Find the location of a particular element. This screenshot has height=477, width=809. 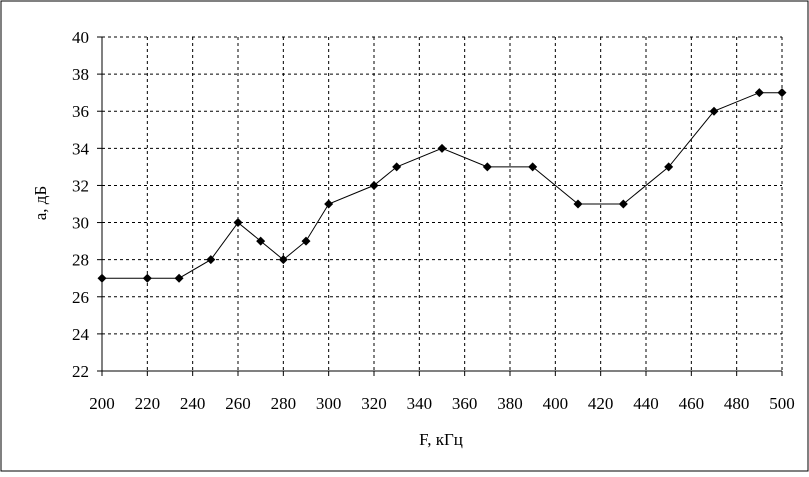

x-tick-label: 400 is located at coordinates (556, 403).